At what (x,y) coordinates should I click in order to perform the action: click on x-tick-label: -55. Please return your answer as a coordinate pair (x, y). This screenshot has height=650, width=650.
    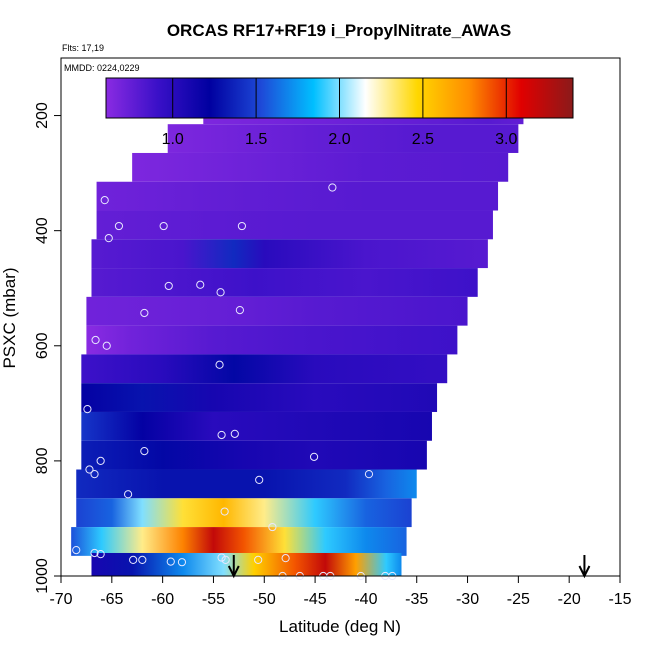
    Looking at the image, I should click on (213, 599).